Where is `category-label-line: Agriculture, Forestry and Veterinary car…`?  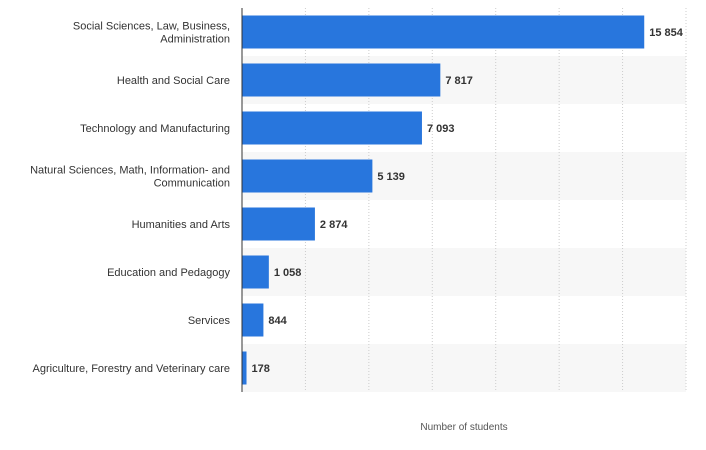 category-label-line: Agriculture, Forestry and Veterinary car… is located at coordinates (131, 369).